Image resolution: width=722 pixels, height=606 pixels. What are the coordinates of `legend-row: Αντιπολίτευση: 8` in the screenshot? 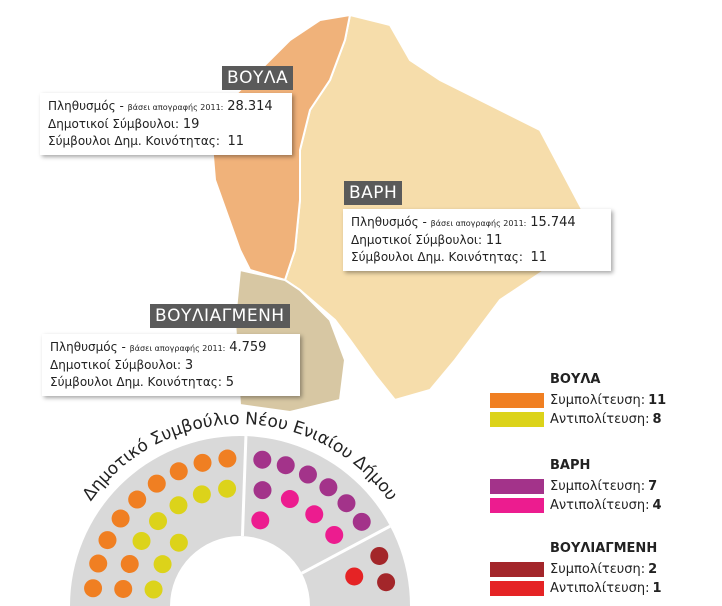 It's located at (578, 419).